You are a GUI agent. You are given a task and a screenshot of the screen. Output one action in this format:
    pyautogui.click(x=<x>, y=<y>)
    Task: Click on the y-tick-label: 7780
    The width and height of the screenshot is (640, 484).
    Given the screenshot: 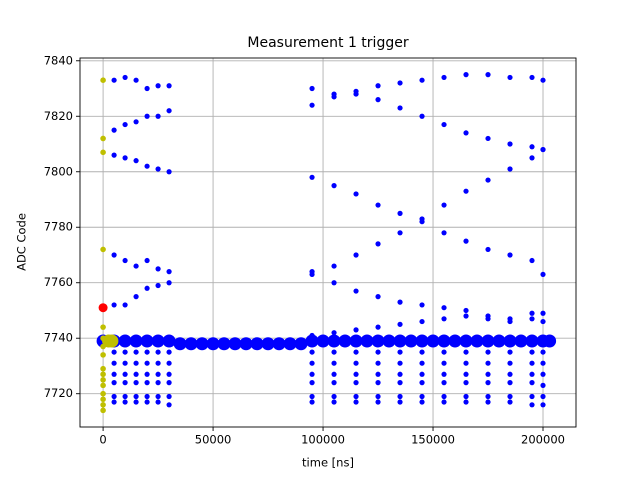 What is the action you would take?
    pyautogui.click(x=58, y=227)
    